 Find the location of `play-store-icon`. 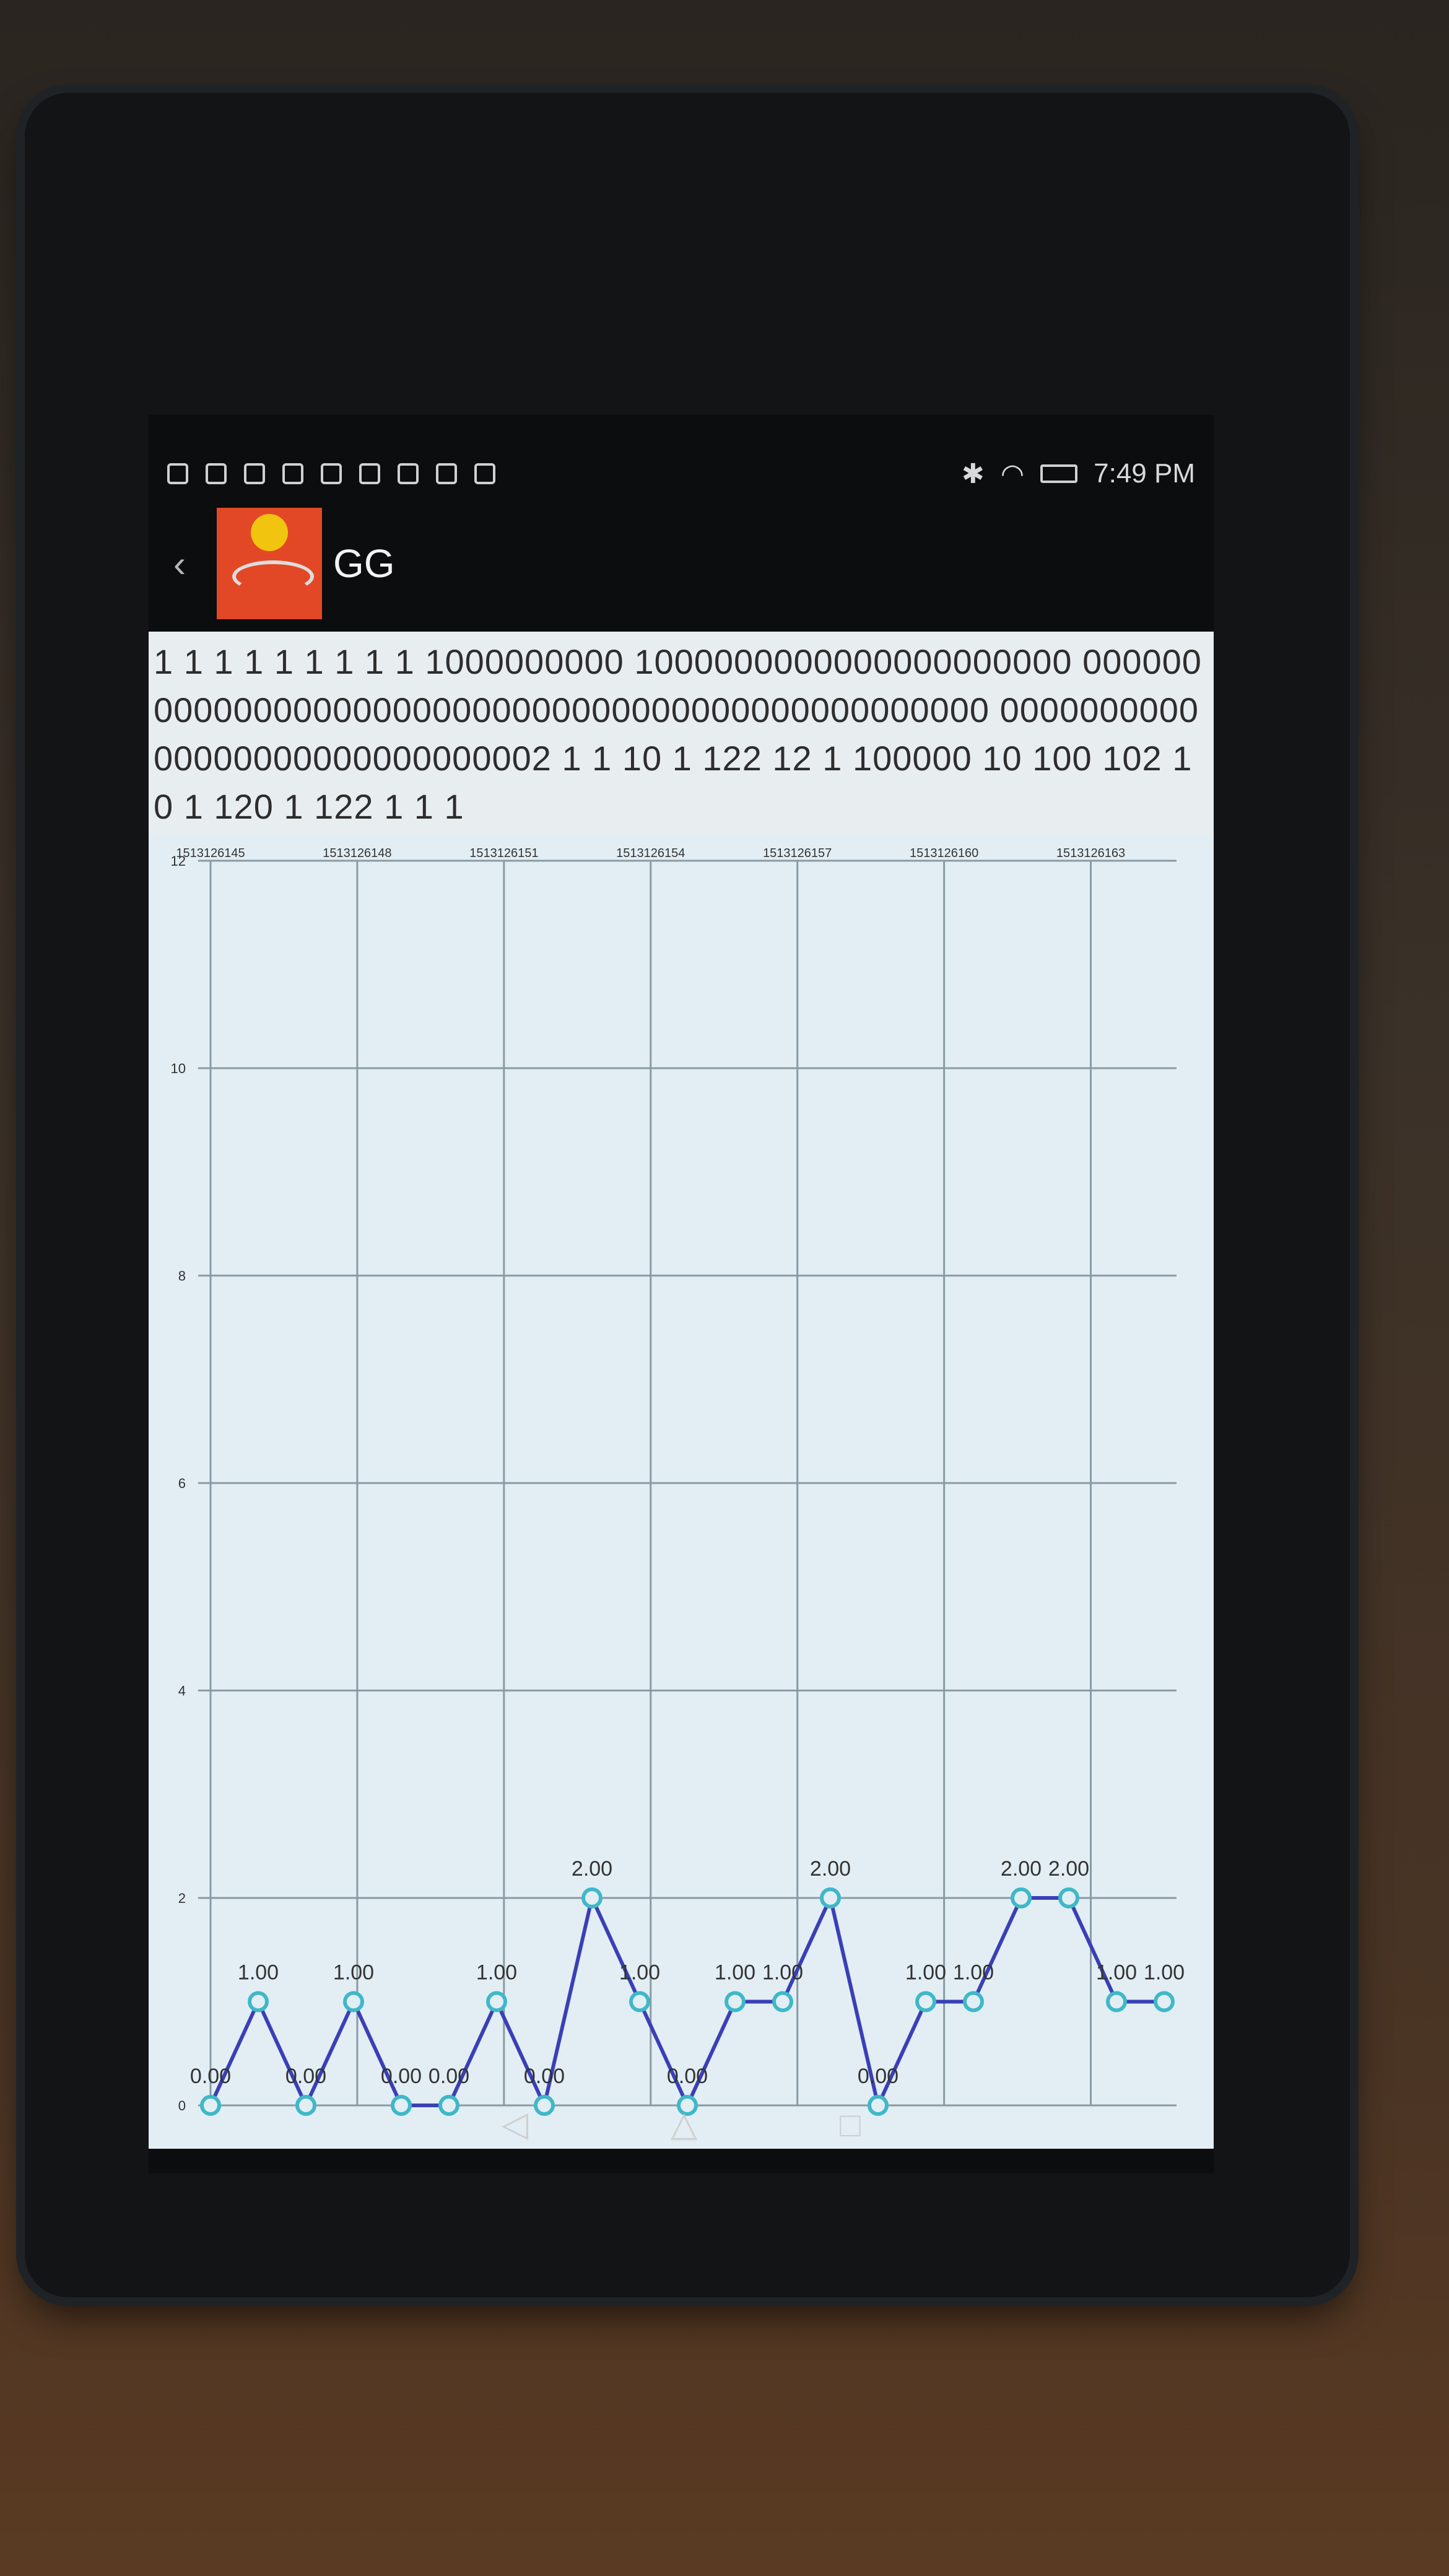

play-store-icon is located at coordinates (446, 473).